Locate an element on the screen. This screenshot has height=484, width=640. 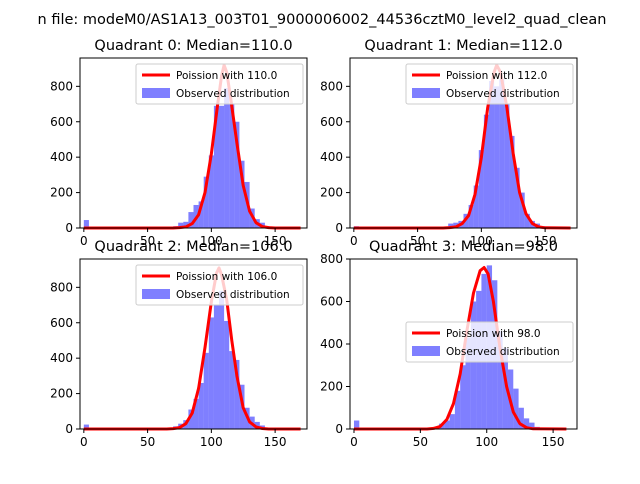
legend: Poission with 110.0 Observed distribution is located at coordinates (219, 84).